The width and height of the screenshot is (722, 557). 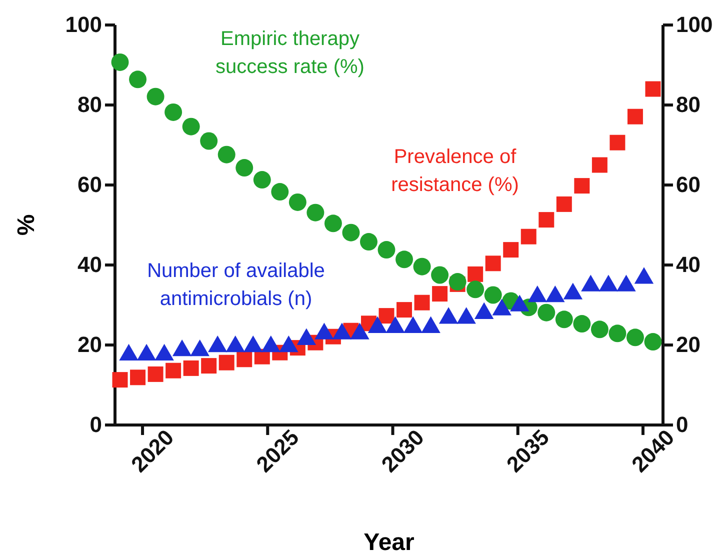 What do you see at coordinates (688, 105) in the screenshot?
I see `y2-tick-label: 80` at bounding box center [688, 105].